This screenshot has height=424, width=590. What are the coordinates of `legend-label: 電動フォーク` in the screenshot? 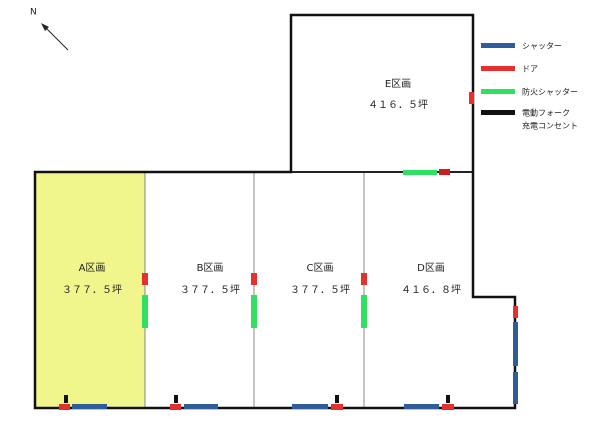 It's located at (546, 113).